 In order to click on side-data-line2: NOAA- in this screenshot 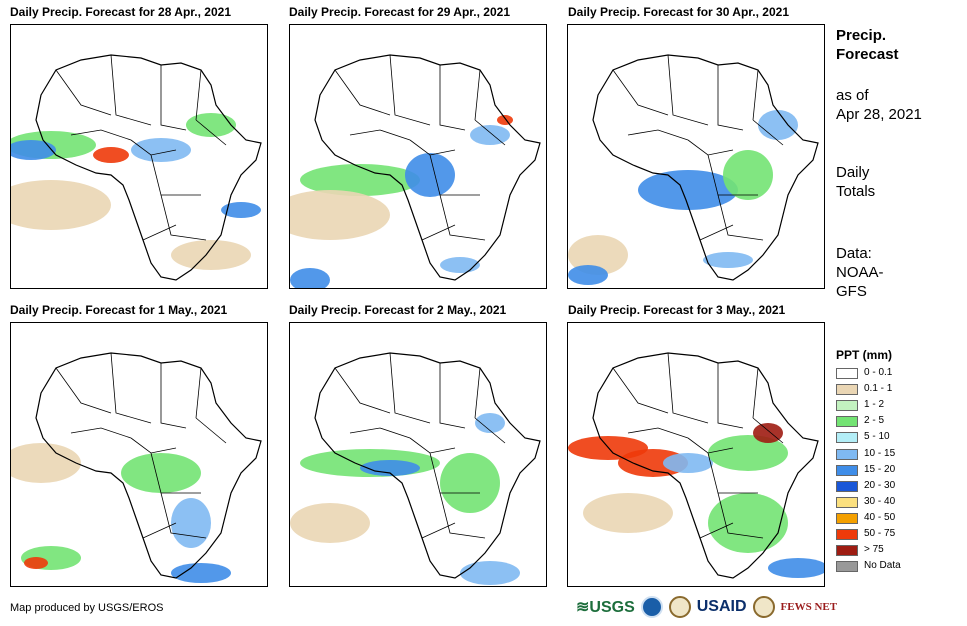, I will do `click(860, 272)`.